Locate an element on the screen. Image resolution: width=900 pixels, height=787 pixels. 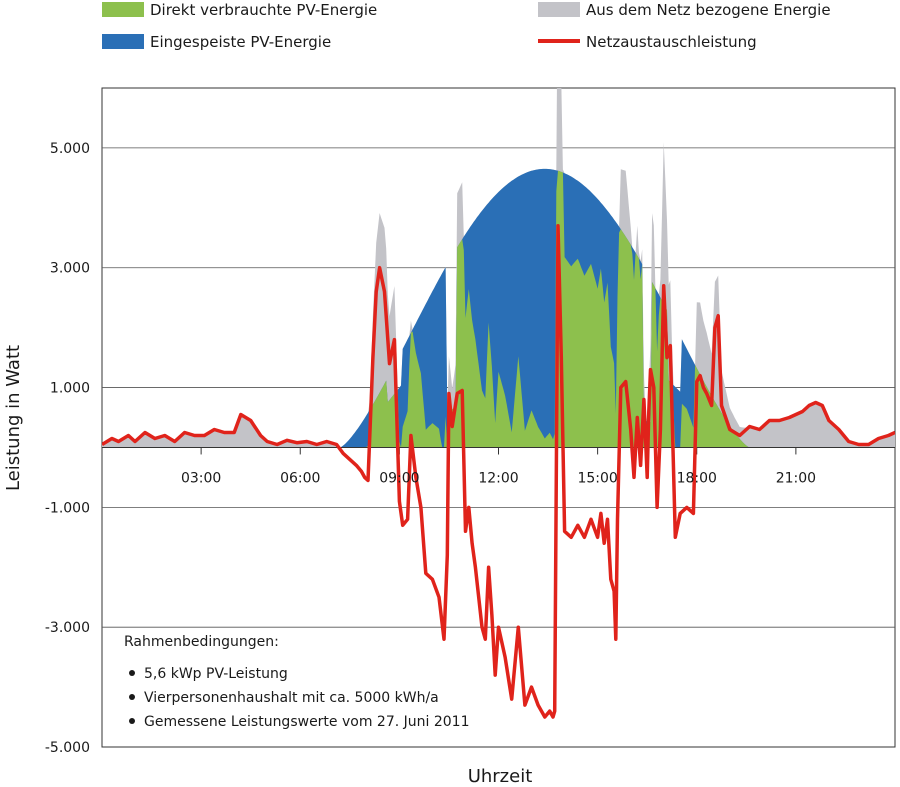
x-tick-label: 09:00 is located at coordinates (399, 478).